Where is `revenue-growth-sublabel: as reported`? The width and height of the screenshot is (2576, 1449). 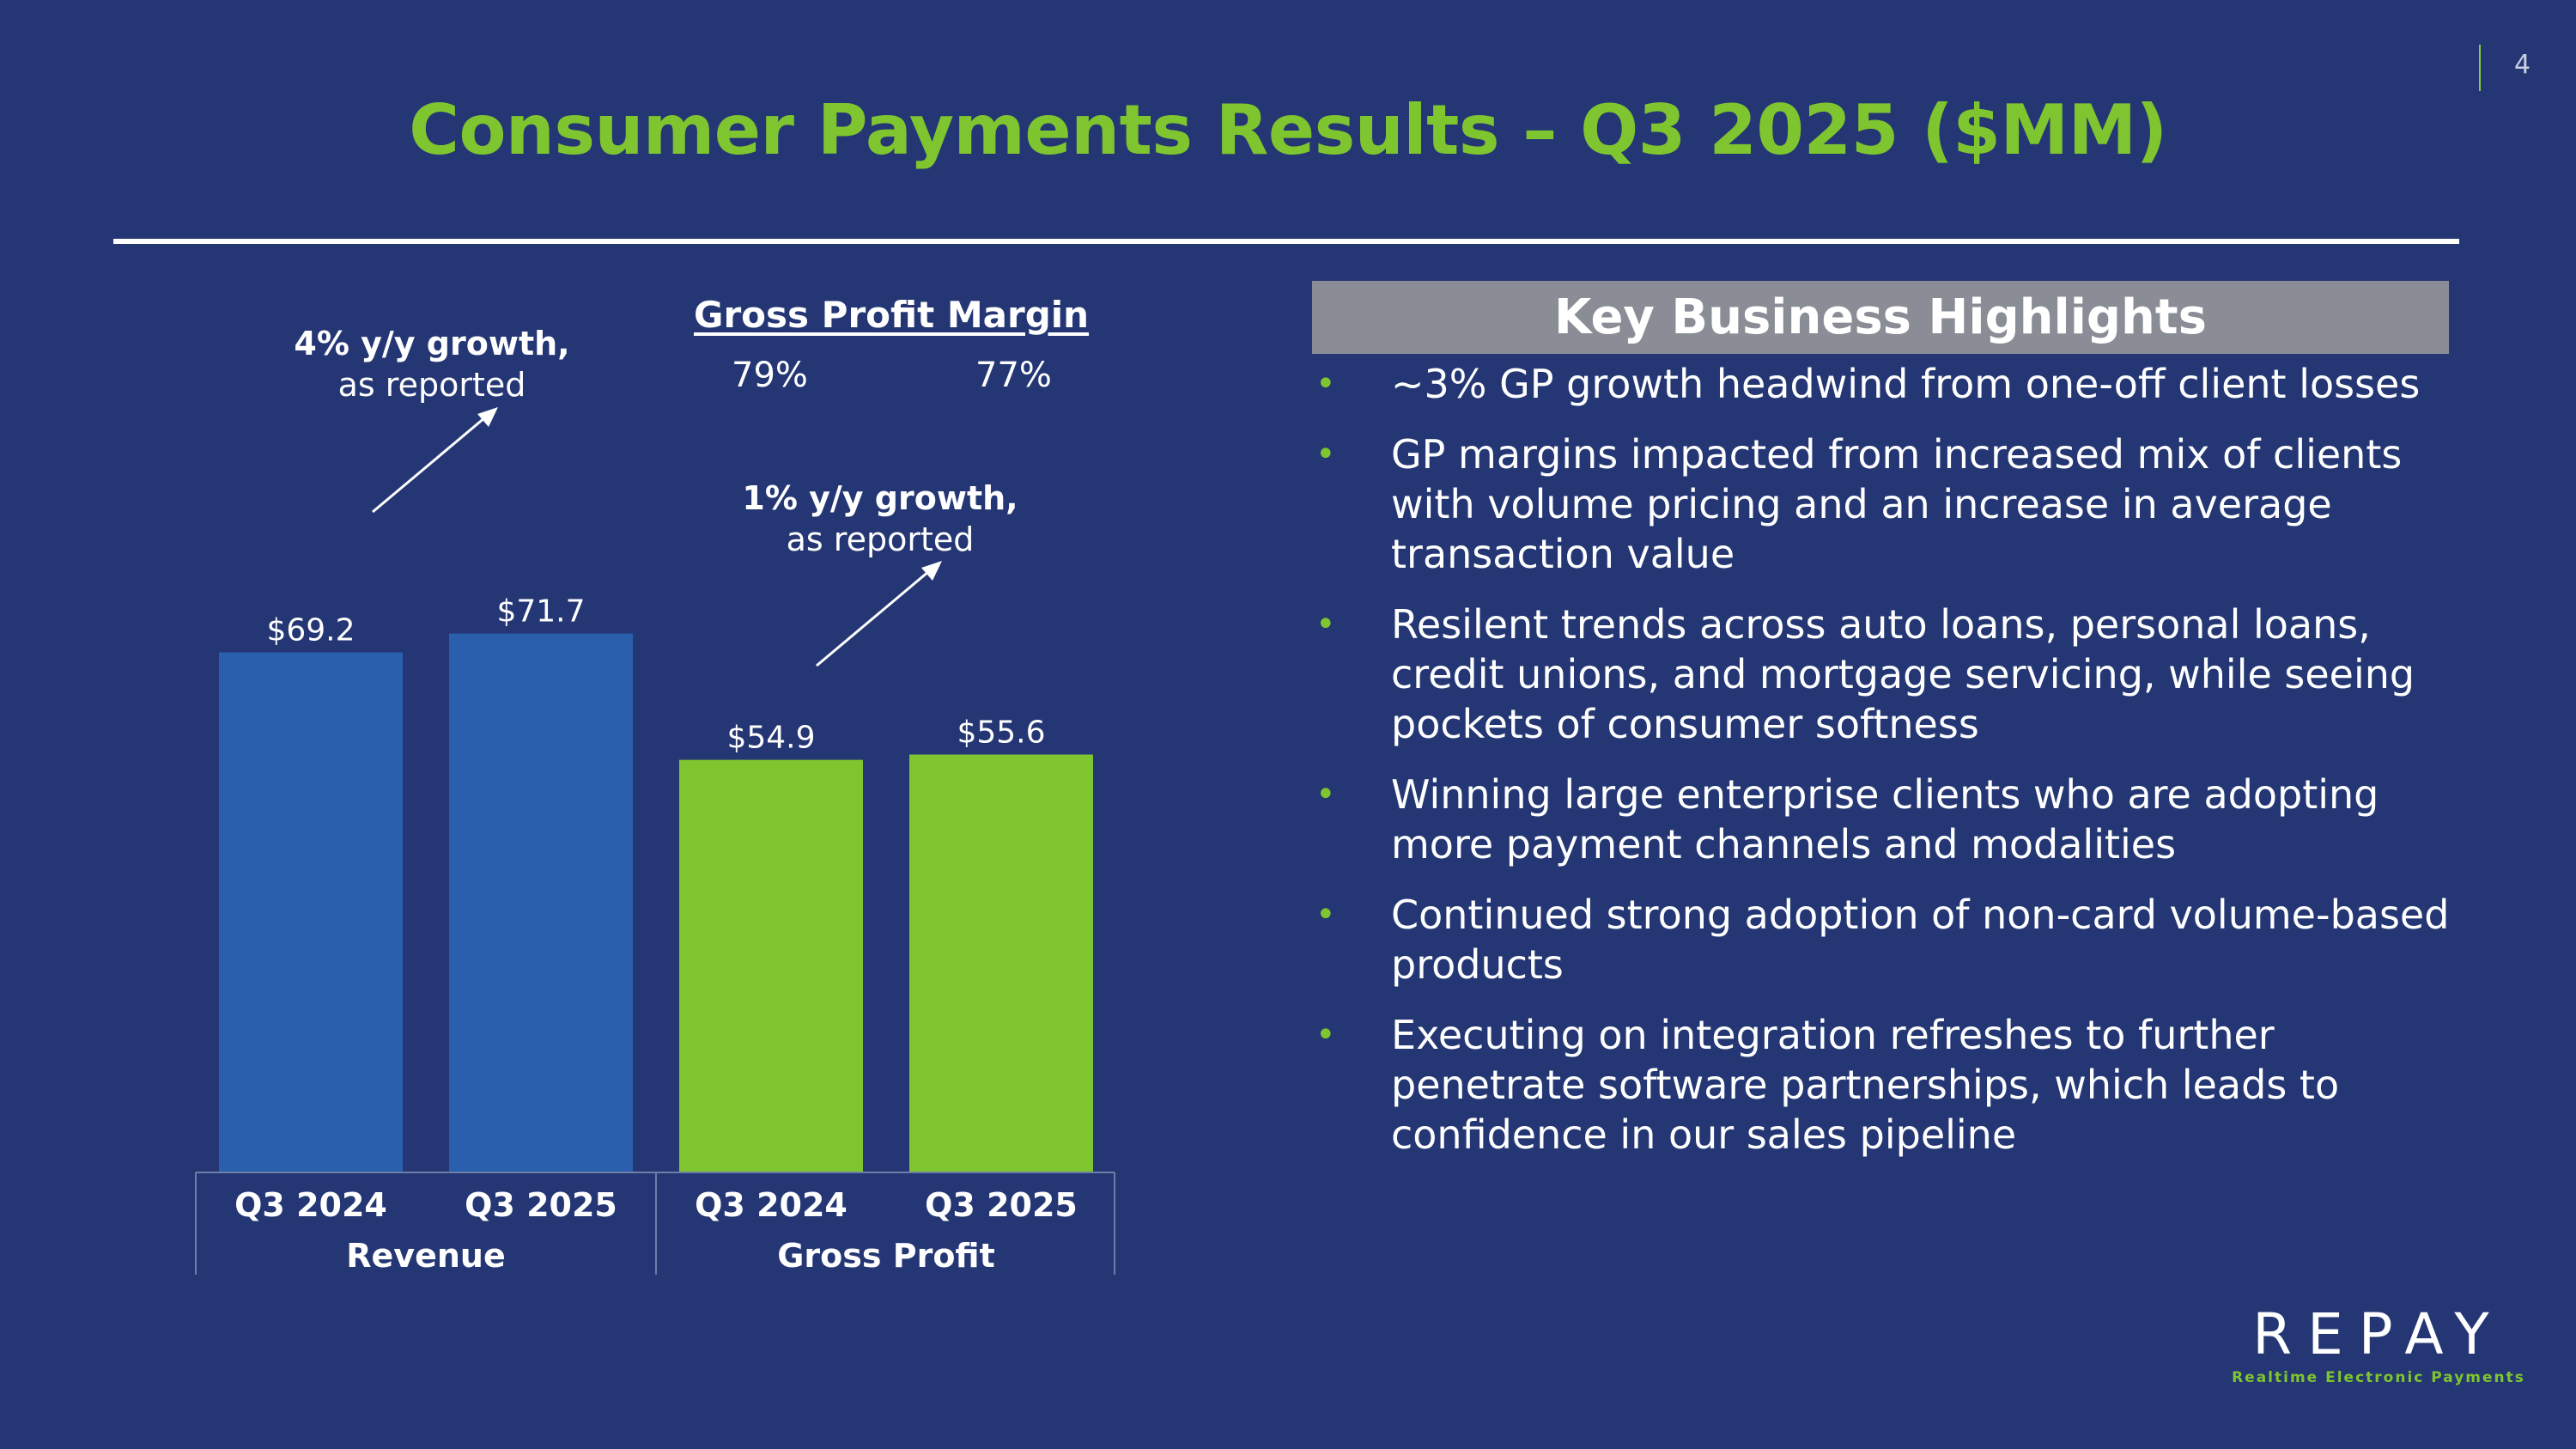 revenue-growth-sublabel: as reported is located at coordinates (431, 385).